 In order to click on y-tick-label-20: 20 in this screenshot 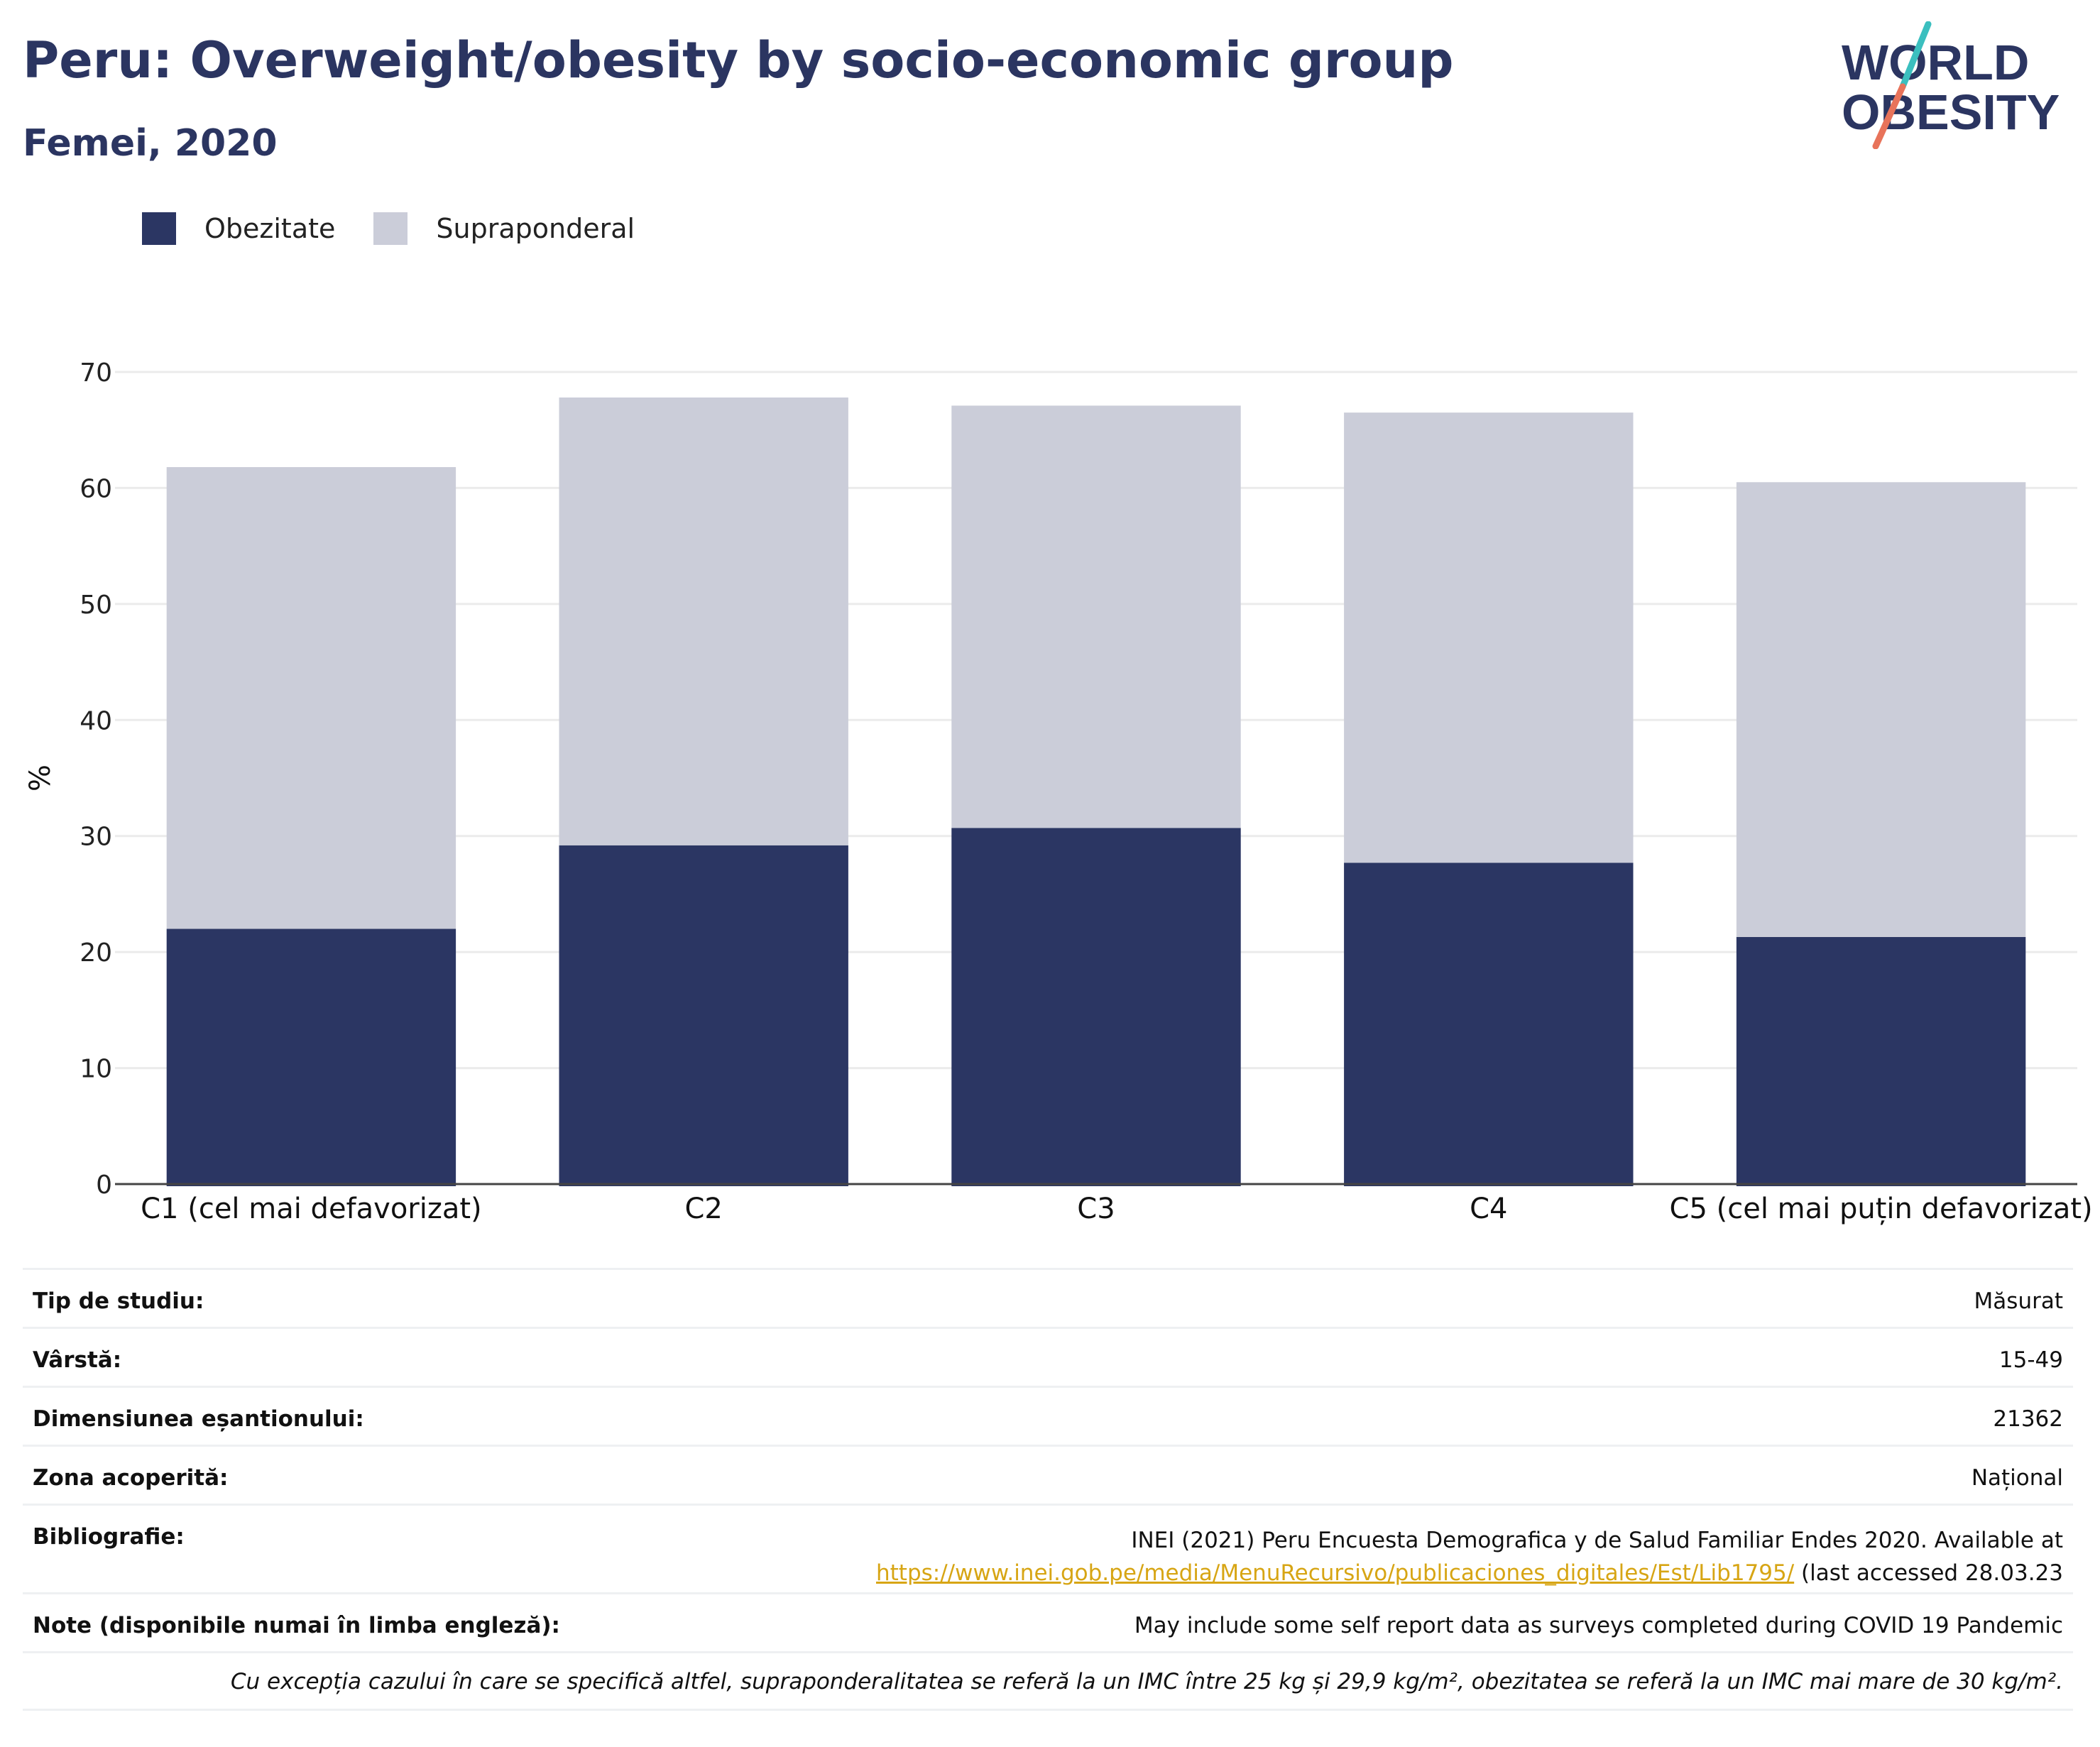, I will do `click(96, 953)`.